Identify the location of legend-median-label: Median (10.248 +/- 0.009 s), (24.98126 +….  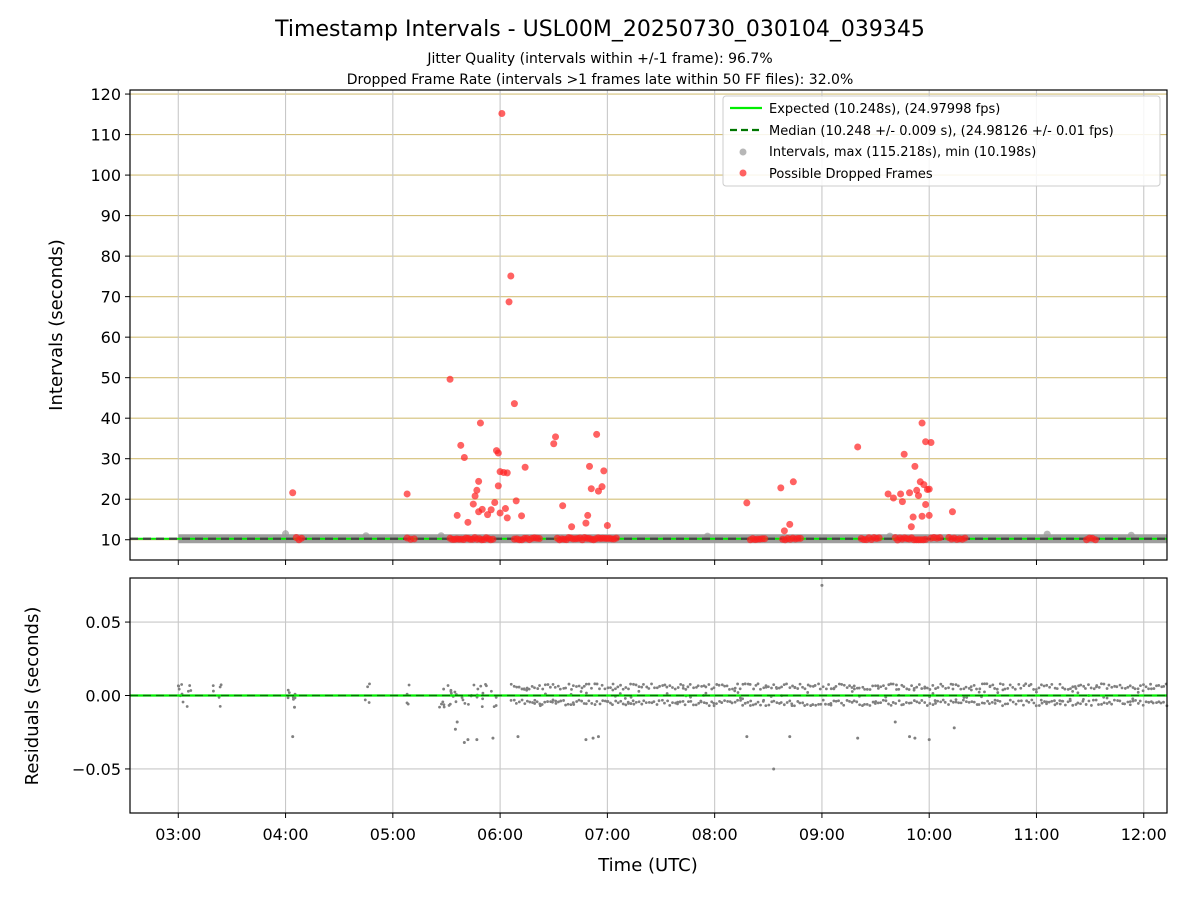
(941, 131).